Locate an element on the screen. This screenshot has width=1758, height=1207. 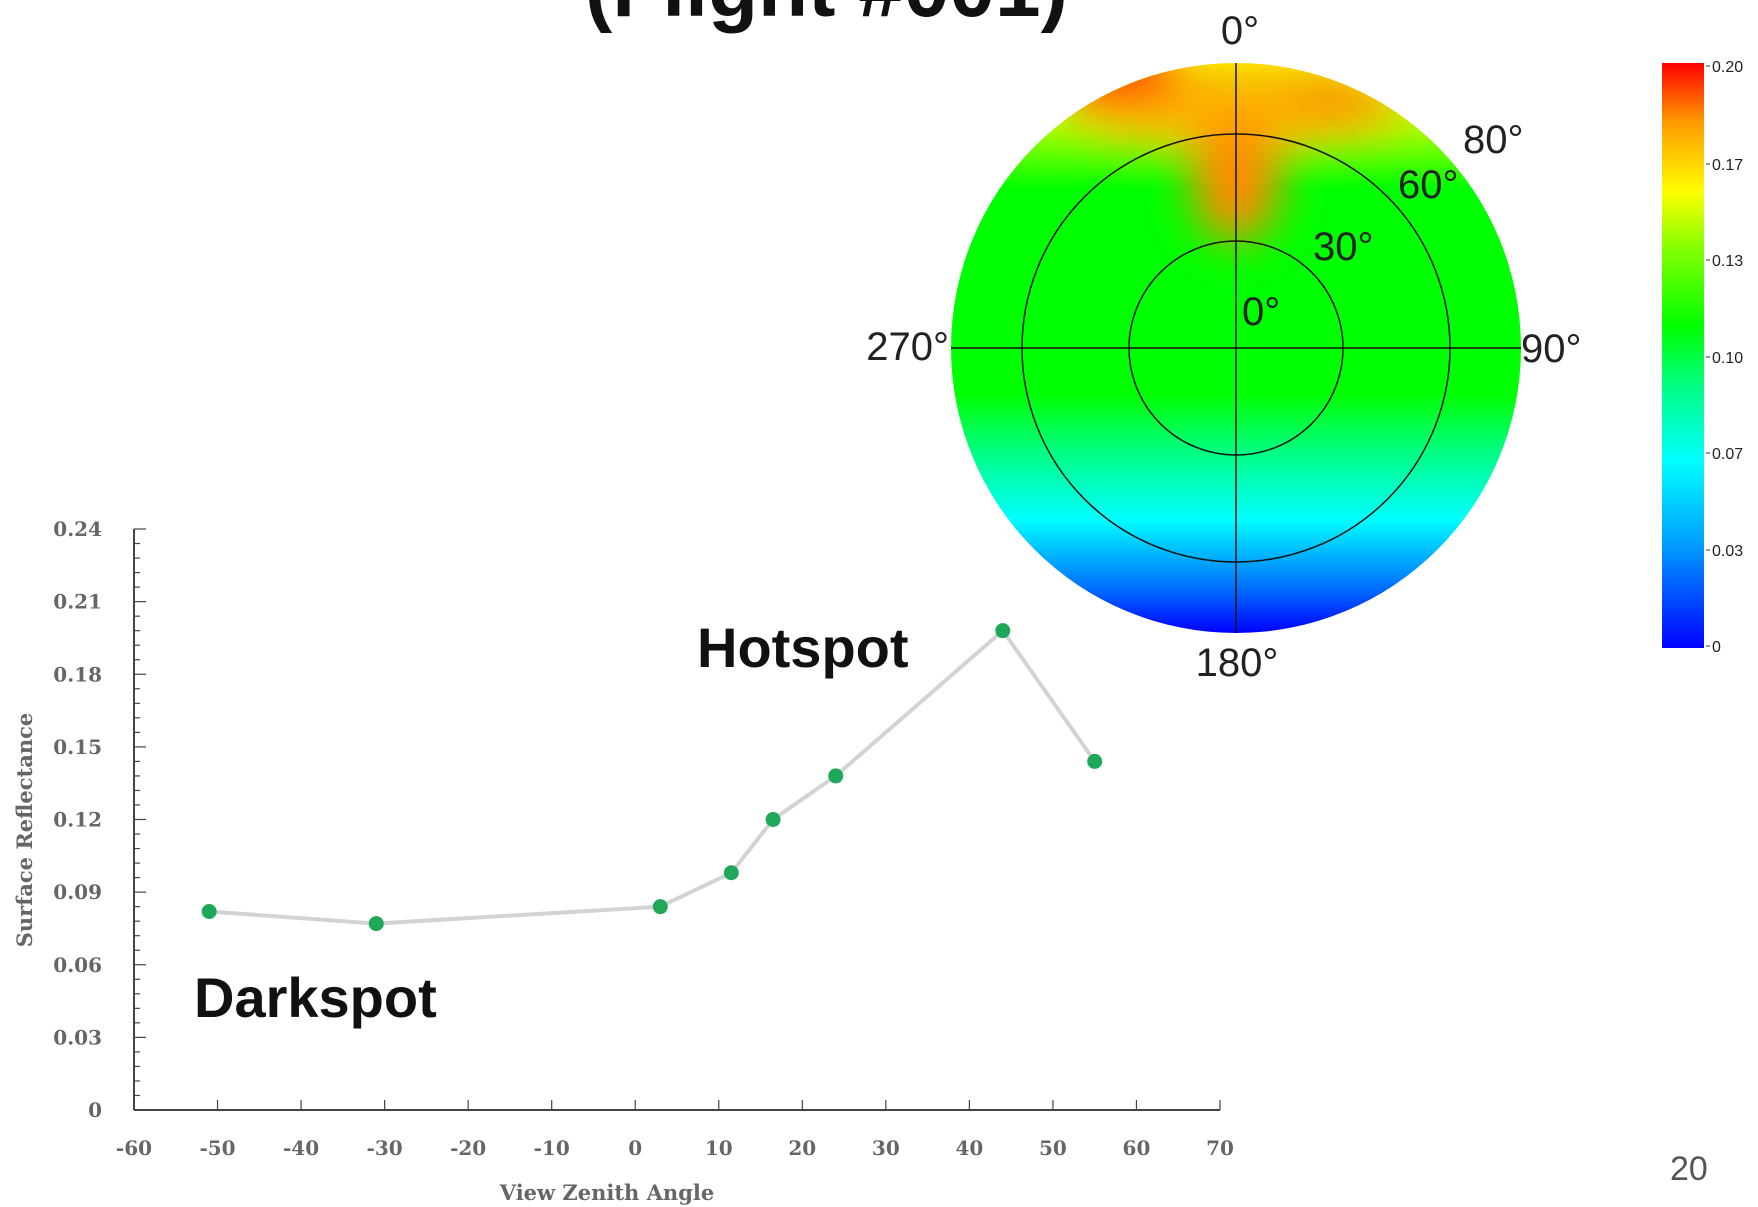
azimuth-label-left: 270° is located at coordinates (907, 347).